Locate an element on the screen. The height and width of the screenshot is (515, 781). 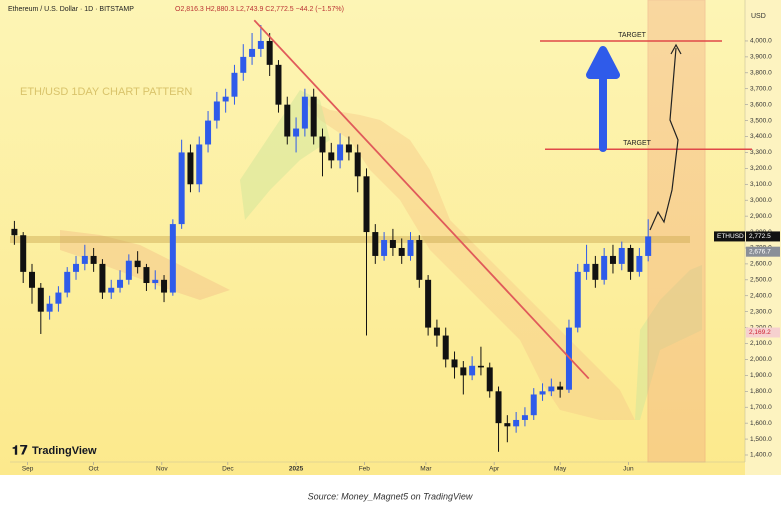
y-tick-label: 2,100.0 is located at coordinates (761, 343).